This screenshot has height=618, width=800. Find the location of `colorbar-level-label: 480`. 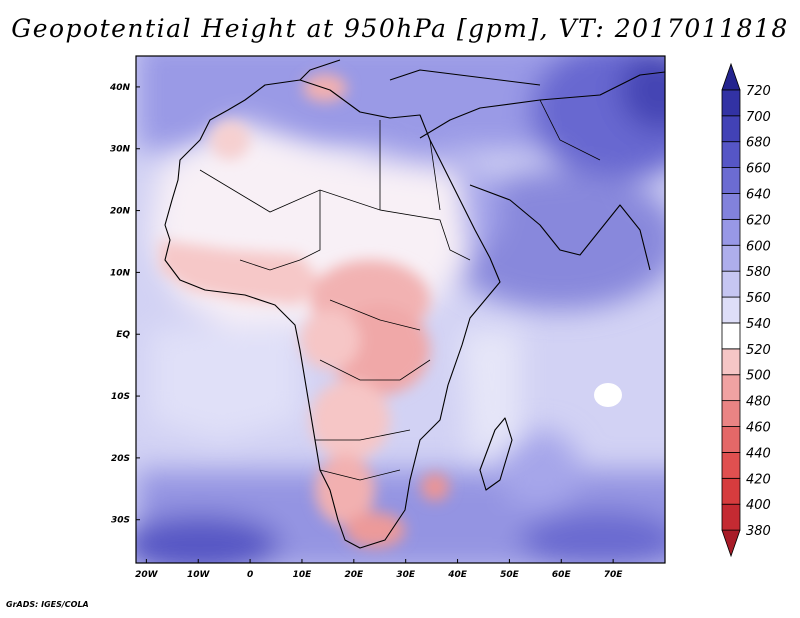

colorbar-level-label: 480 is located at coordinates (758, 402).